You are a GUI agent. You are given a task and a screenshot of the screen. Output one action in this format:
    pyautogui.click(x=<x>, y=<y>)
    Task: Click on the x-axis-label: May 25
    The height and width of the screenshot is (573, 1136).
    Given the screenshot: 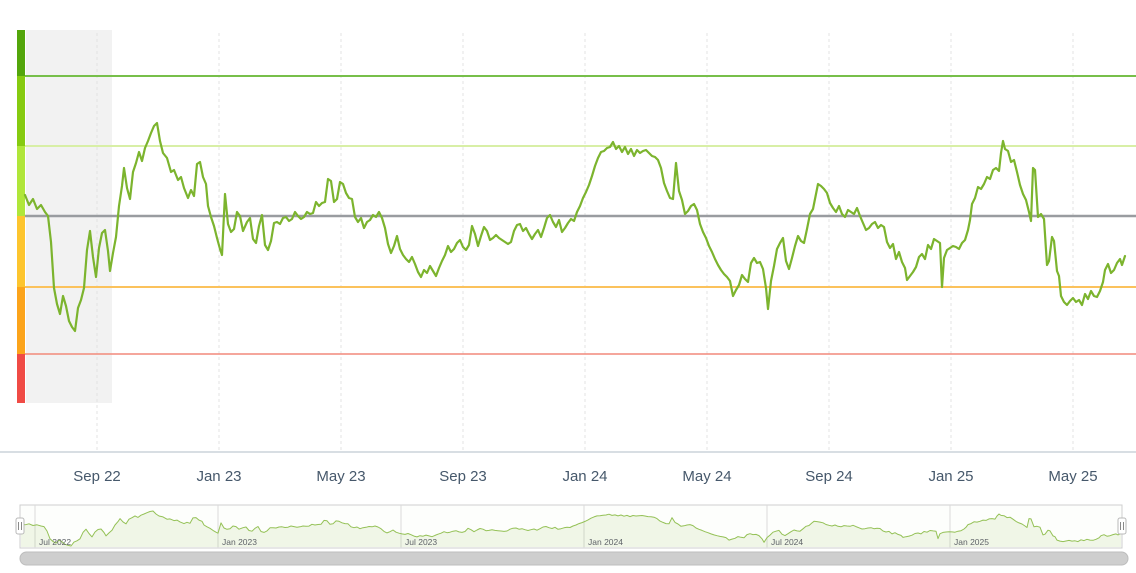 What is the action you would take?
    pyautogui.click(x=1072, y=476)
    